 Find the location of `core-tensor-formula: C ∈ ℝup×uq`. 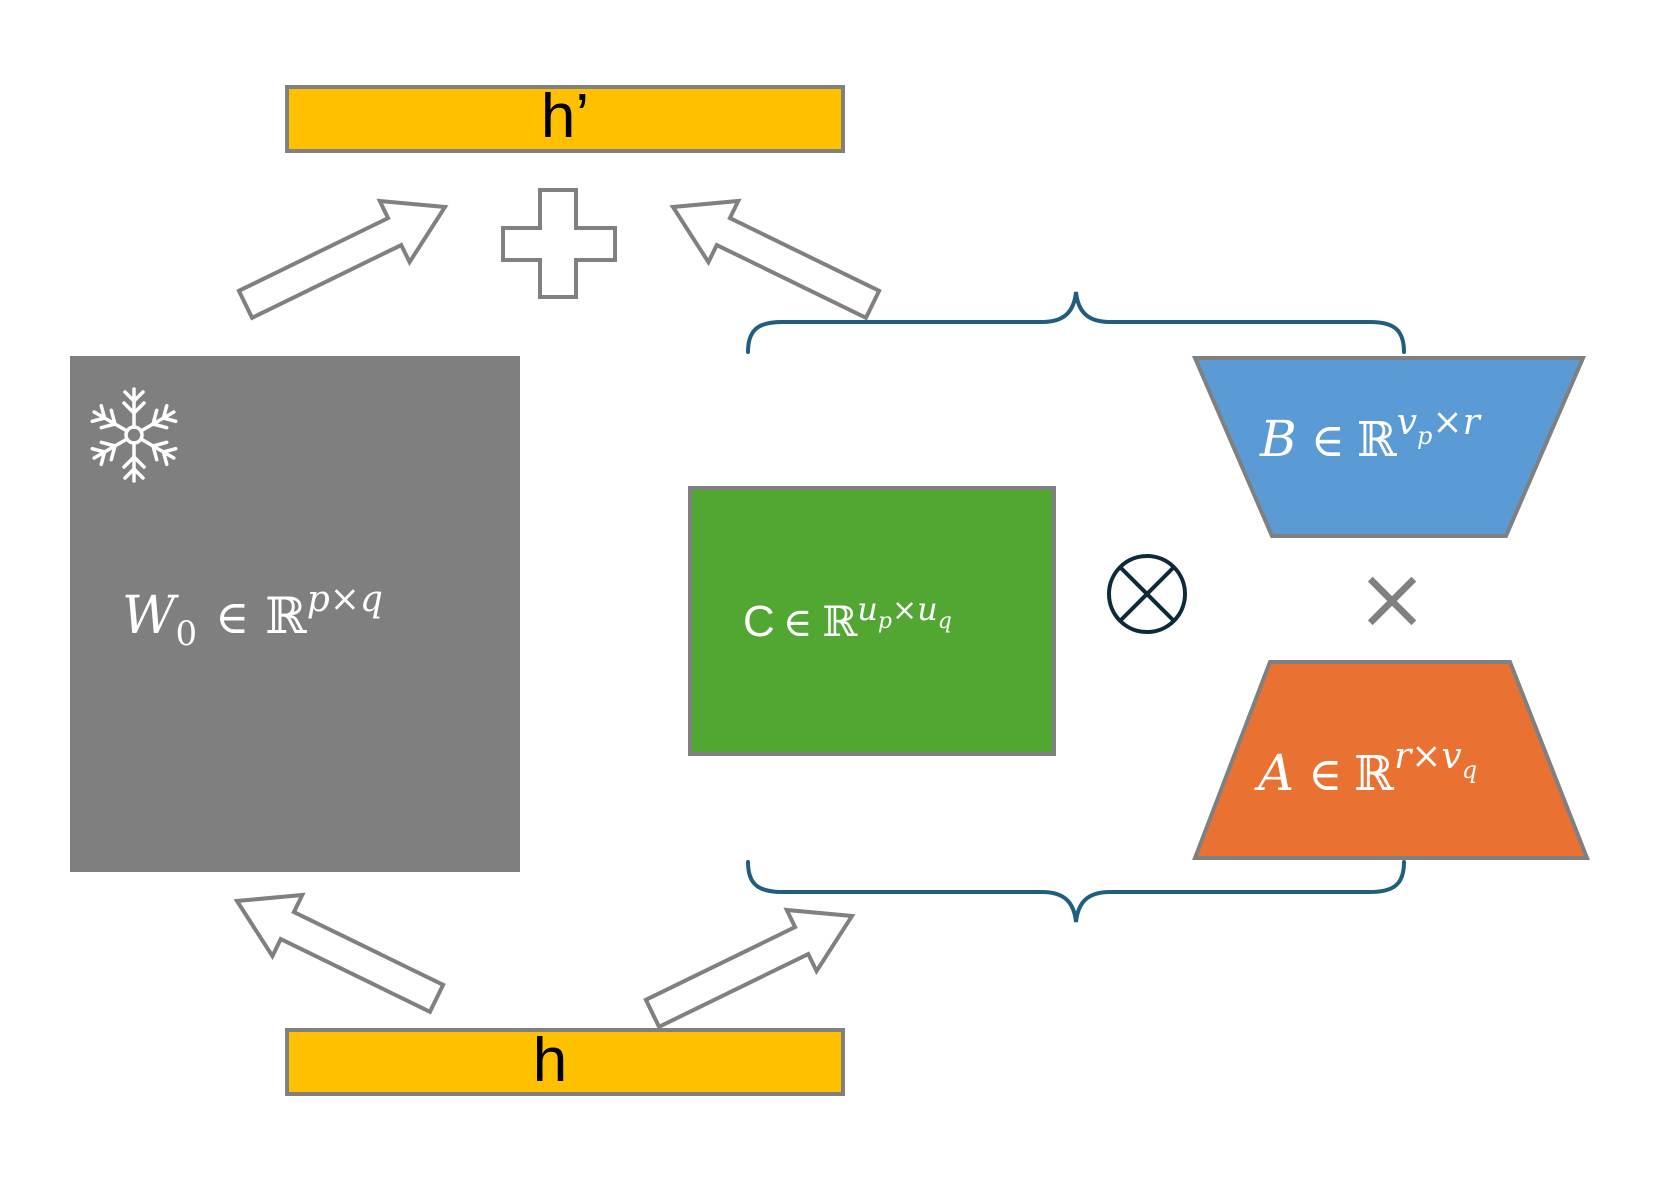

core-tensor-formula: C ∈ ℝup×uq is located at coordinates (847, 618).